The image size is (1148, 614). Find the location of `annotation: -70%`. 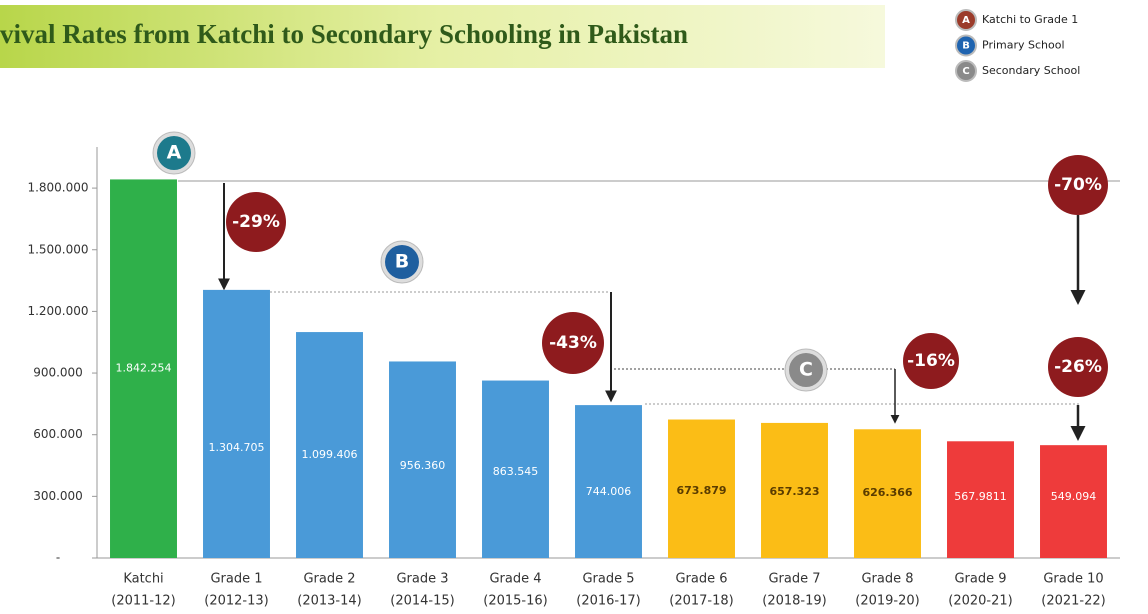

annotation: -70% is located at coordinates (1078, 185).